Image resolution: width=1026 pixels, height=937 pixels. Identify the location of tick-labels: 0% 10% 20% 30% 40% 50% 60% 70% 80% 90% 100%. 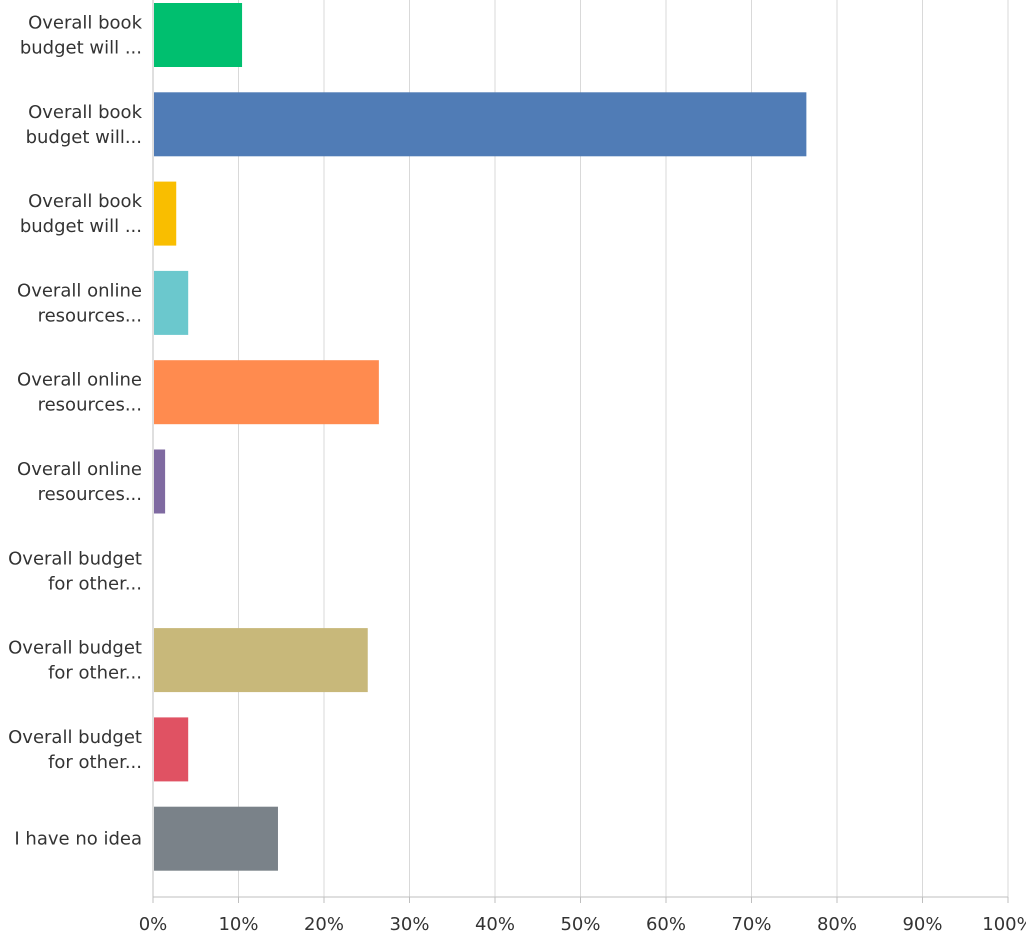
(582, 924).